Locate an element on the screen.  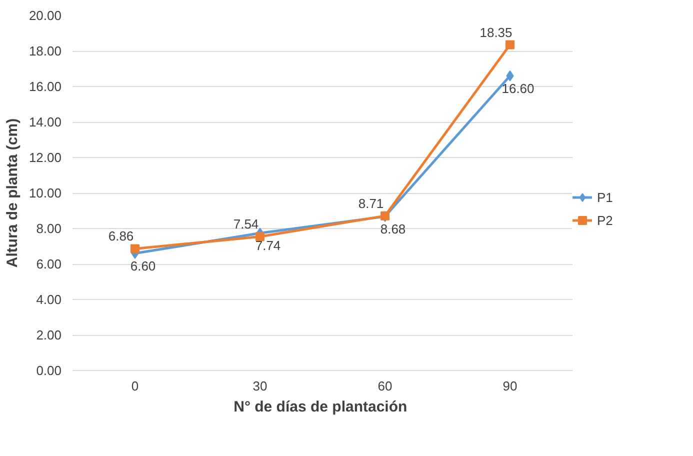
data-label: 8.71 is located at coordinates (371, 203).